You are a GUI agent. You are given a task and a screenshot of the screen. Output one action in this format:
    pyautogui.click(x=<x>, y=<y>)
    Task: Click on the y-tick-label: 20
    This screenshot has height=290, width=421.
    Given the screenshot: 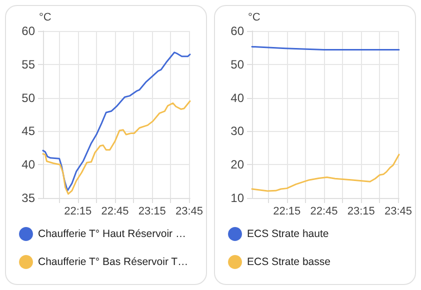 What is the action you would take?
    pyautogui.click(x=237, y=165)
    